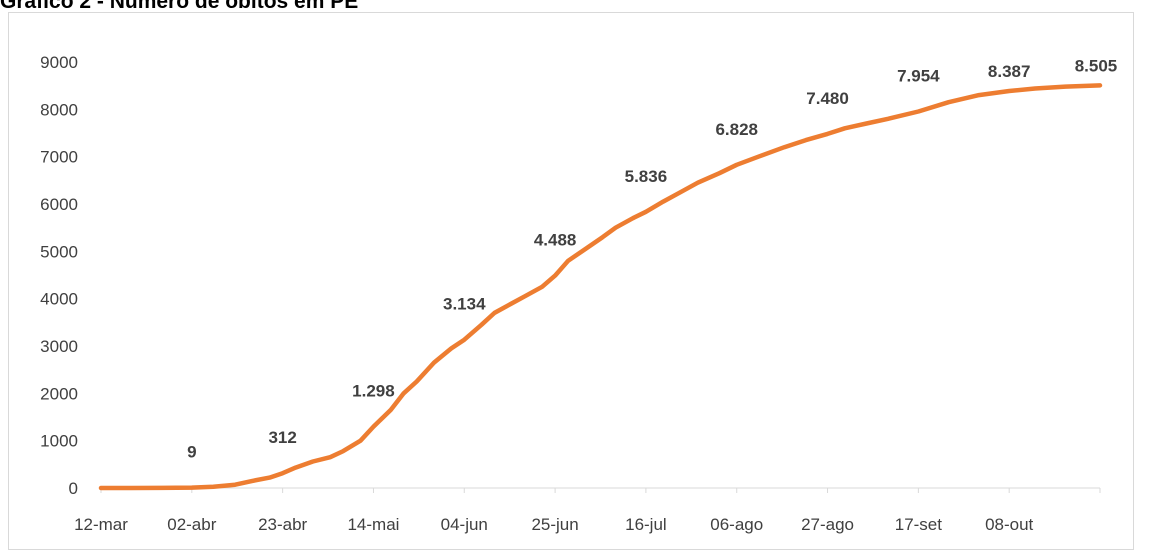  Describe the element at coordinates (59, 346) in the screenshot. I see `y-tick-label: 3000` at that location.